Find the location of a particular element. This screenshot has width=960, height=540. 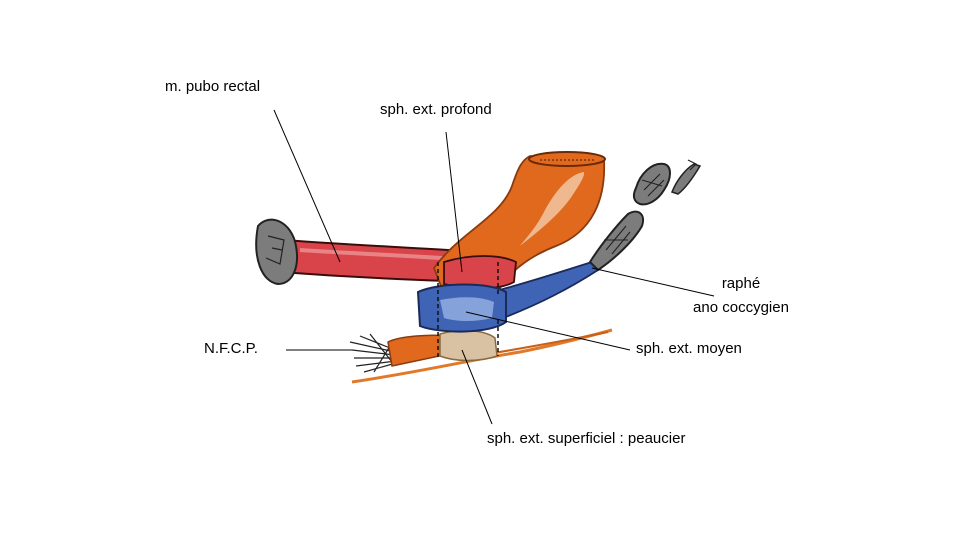

ext-superficiel-shape is located at coordinates (468, 345).